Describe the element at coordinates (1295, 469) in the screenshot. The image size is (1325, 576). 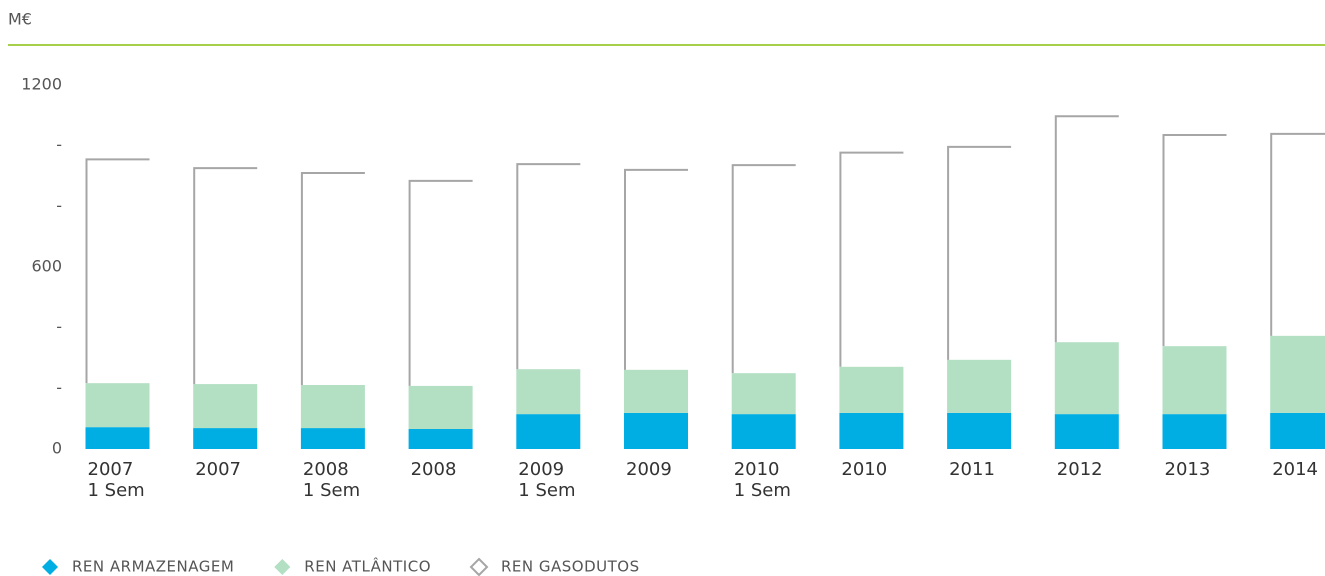
I see `x-tick-label: 2014` at that location.